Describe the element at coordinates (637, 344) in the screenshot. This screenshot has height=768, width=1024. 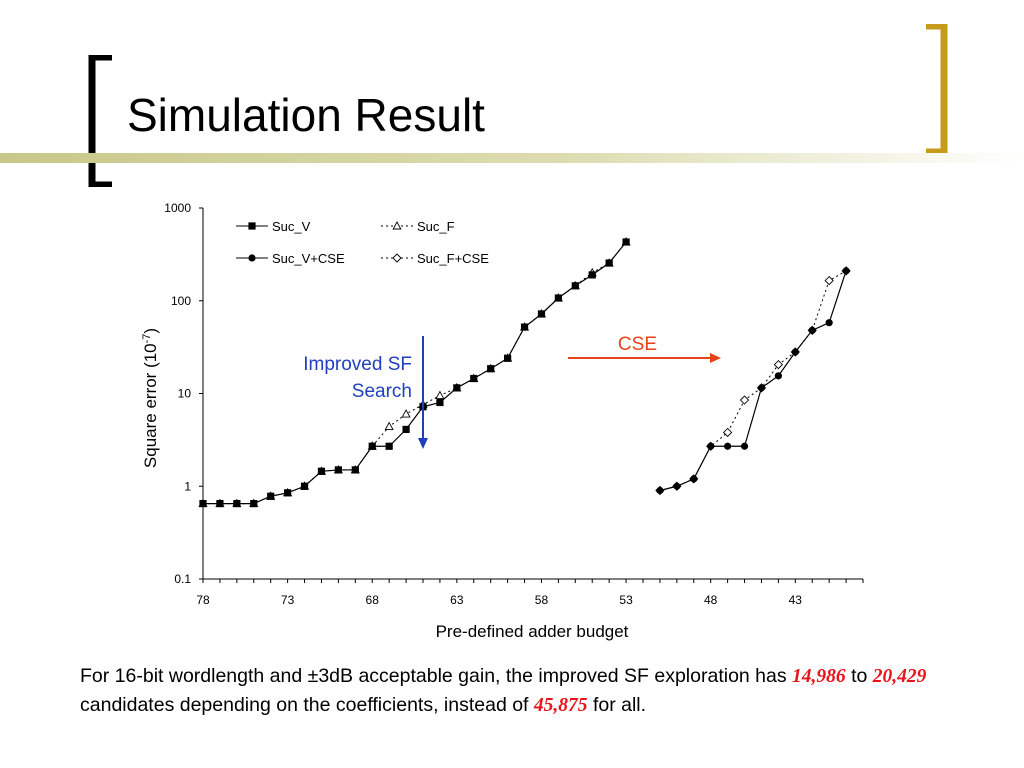
I see `cse-label: CSE` at that location.